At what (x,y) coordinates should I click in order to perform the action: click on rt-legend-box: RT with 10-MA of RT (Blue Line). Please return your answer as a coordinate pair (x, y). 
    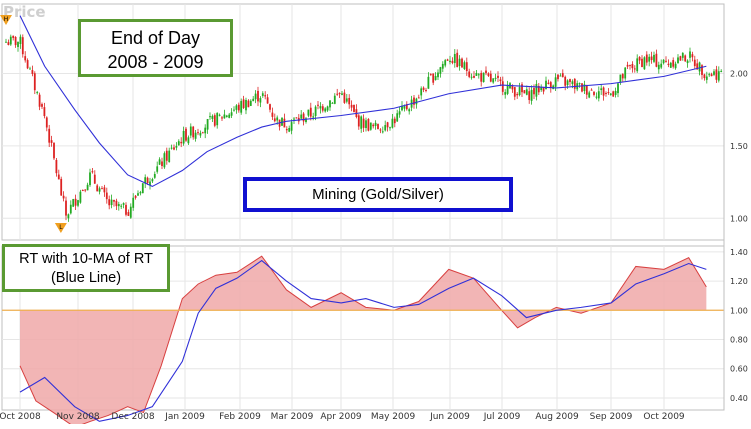
    Looking at the image, I should click on (86, 268).